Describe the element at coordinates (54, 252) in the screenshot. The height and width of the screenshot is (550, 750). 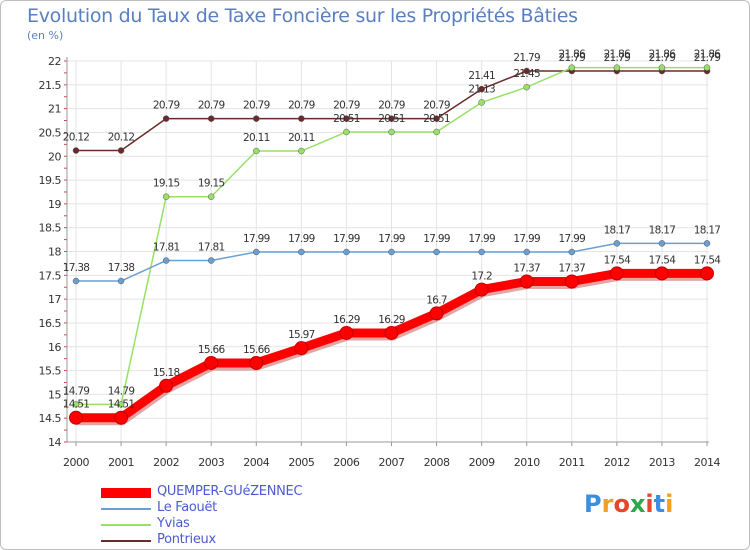
I see `y-tick-label: 18` at that location.